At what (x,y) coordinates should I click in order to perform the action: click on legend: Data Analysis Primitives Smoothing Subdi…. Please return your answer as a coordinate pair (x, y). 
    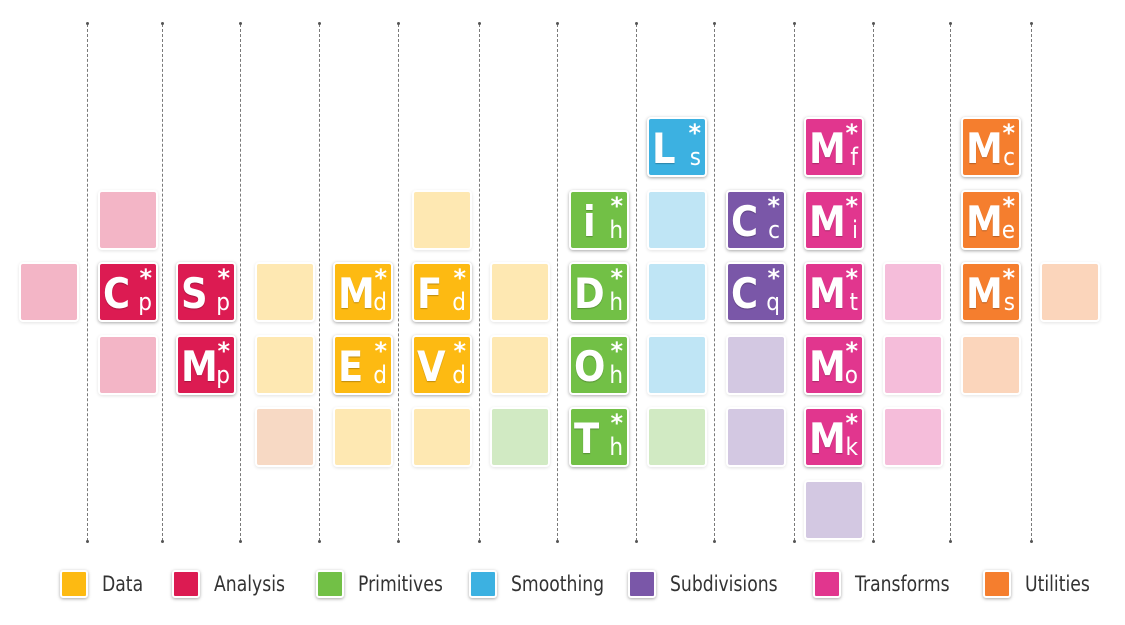
    Looking at the image, I should click on (562, 585).